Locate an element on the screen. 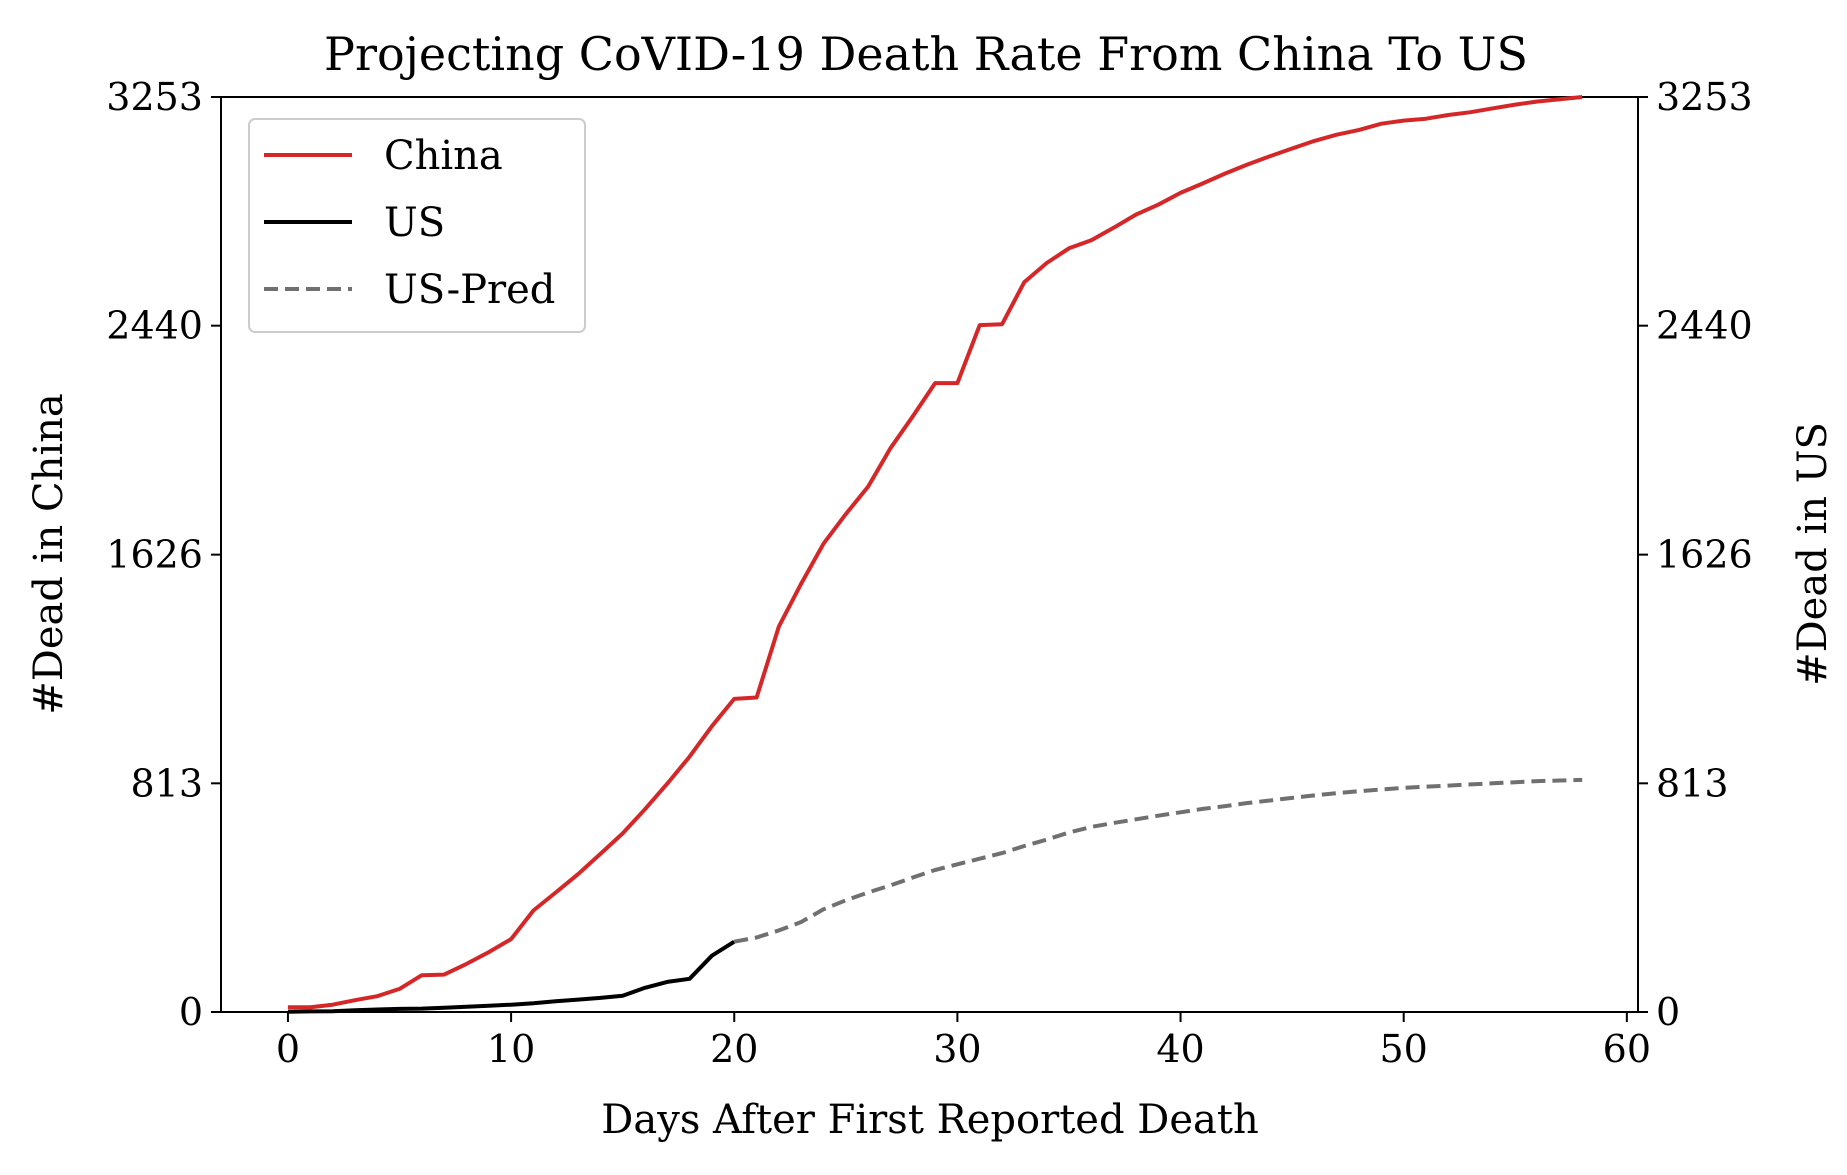 This screenshot has height=1175, width=1847. x-tick-label: 30 is located at coordinates (957, 1049).